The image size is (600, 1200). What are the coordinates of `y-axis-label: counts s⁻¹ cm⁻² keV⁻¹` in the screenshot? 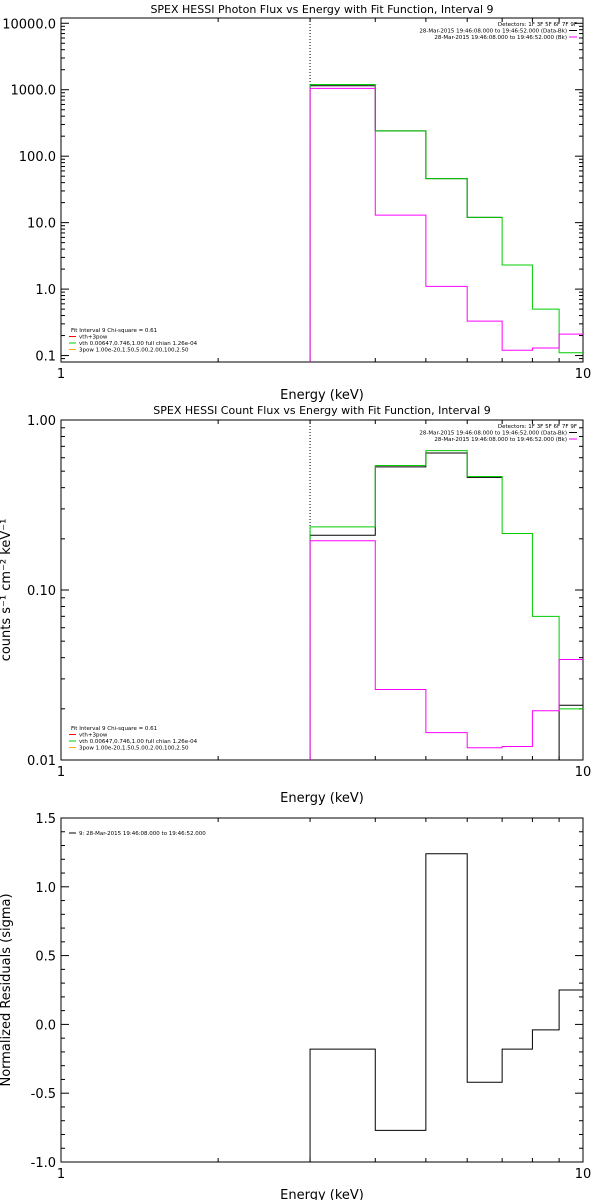 It's located at (7, 590).